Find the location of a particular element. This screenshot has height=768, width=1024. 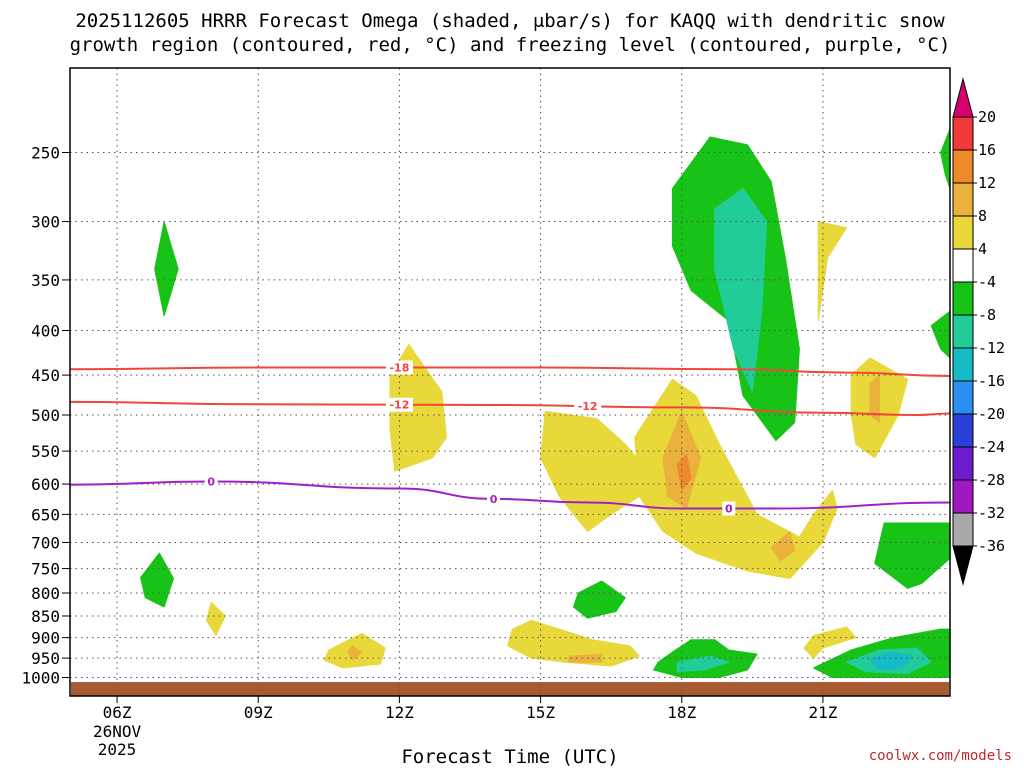

x-tick-label: 06Z is located at coordinates (117, 712).